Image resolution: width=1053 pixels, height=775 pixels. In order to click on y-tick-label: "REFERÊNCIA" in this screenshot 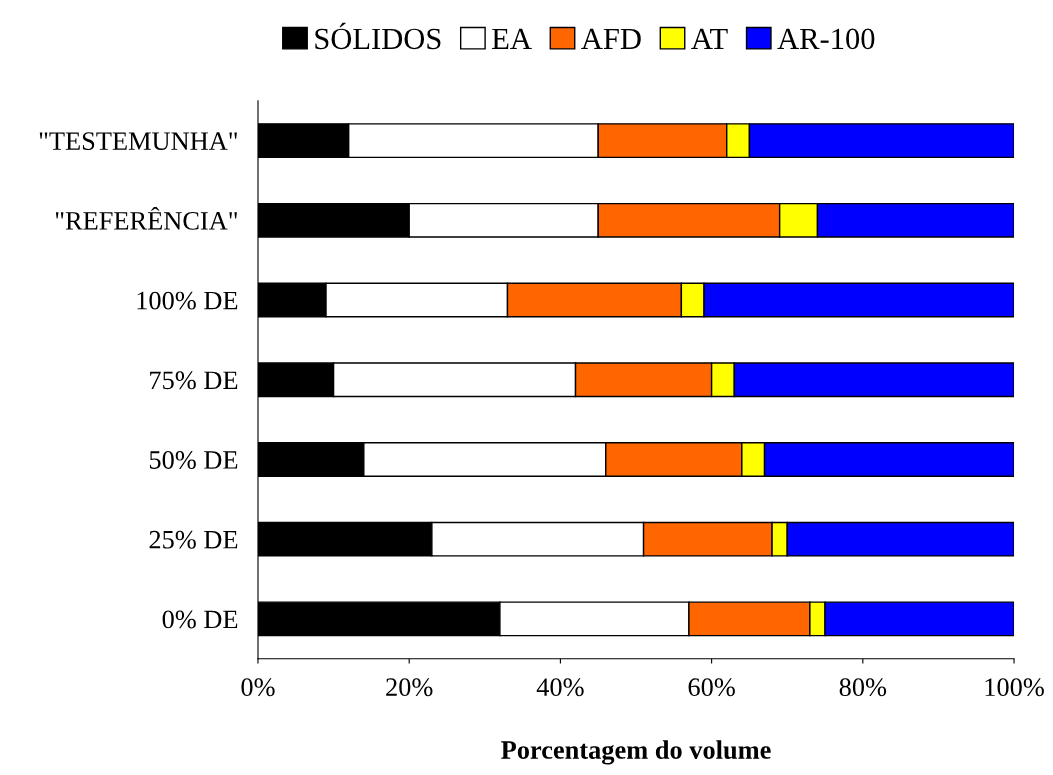, I will do `click(146, 218)`.